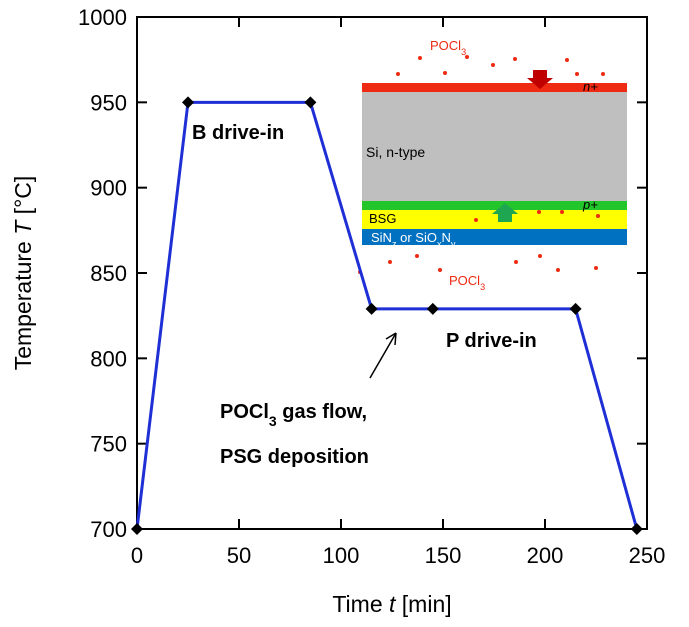  What do you see at coordinates (590, 86) in the screenshot?
I see `inset-label: n+` at bounding box center [590, 86].